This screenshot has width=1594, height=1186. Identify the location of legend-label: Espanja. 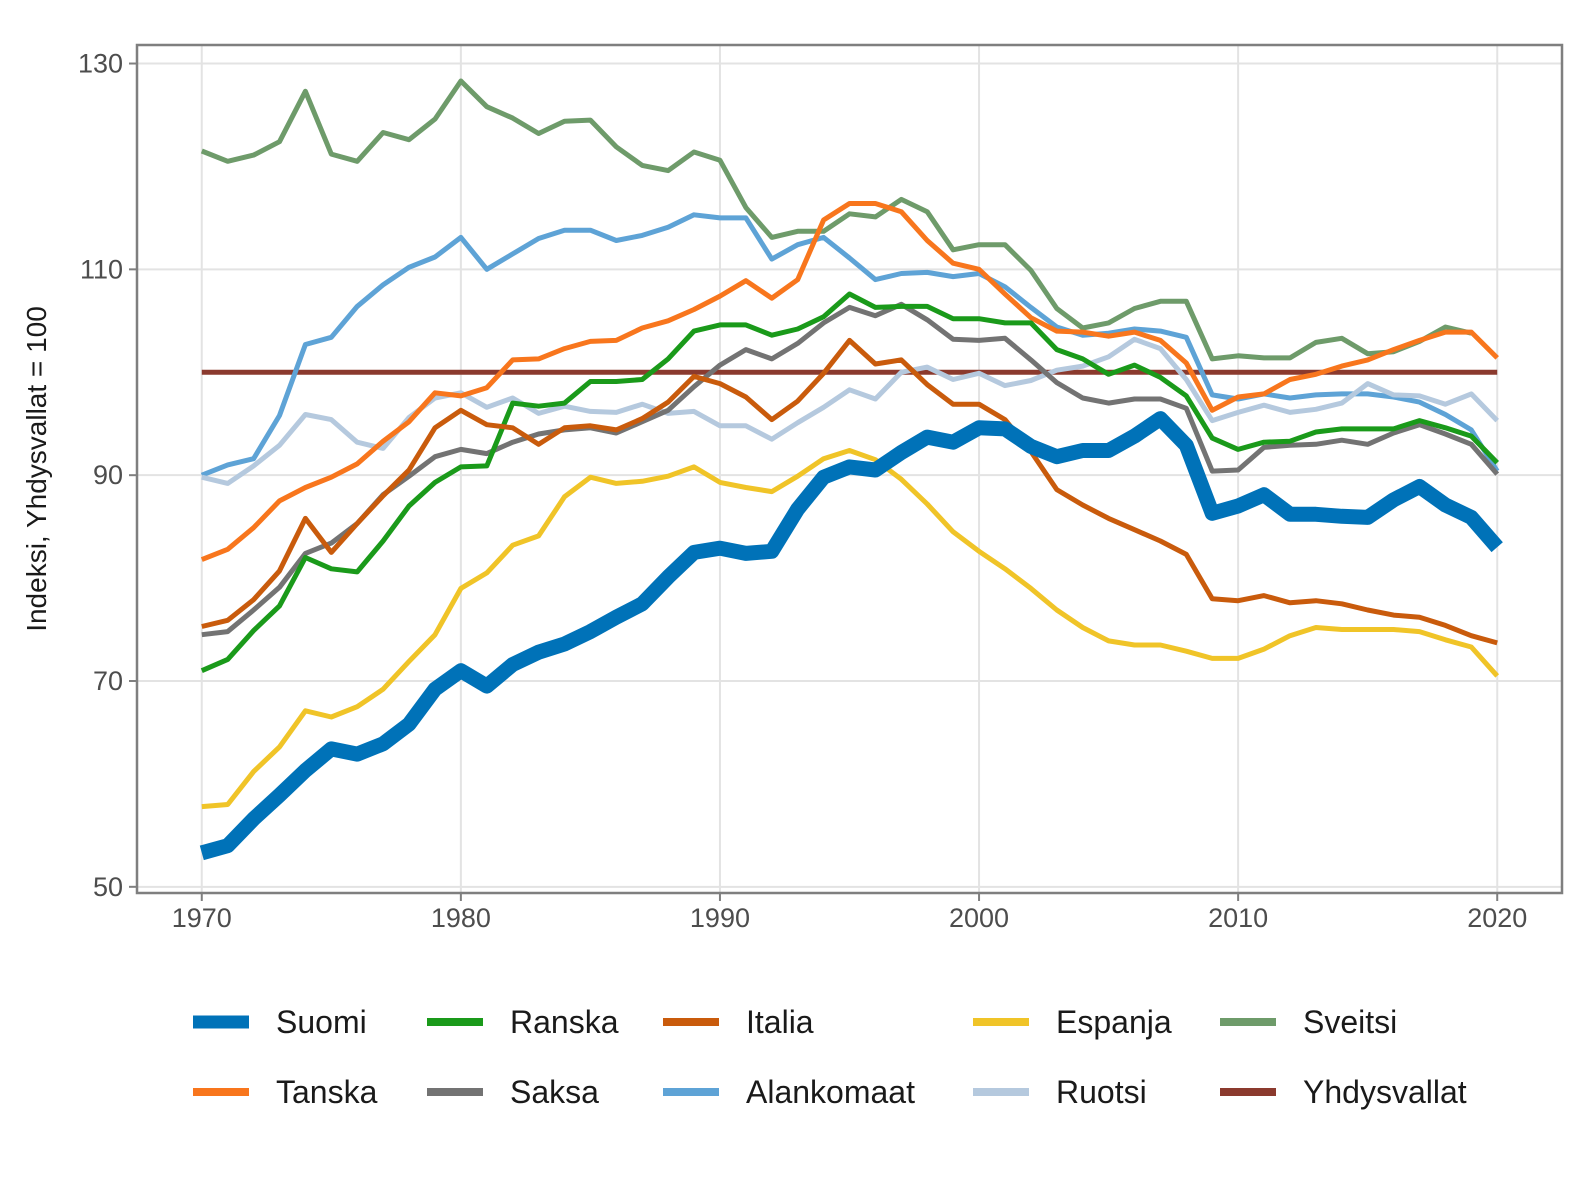
(1114, 1022).